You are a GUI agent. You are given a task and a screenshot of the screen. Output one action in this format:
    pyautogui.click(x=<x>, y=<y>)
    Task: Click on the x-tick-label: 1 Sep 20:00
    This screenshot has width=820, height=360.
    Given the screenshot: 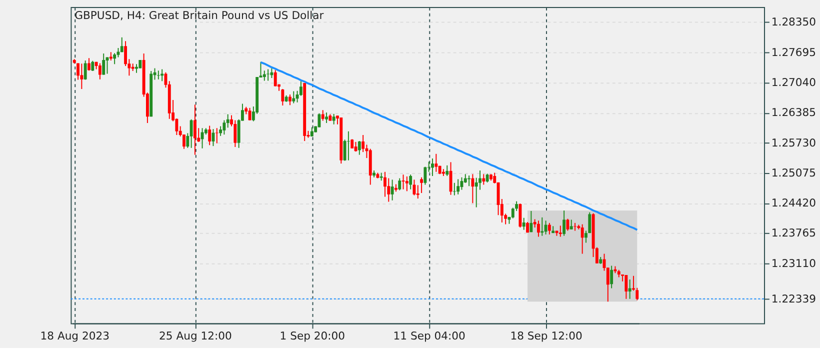 What is the action you would take?
    pyautogui.click(x=313, y=335)
    